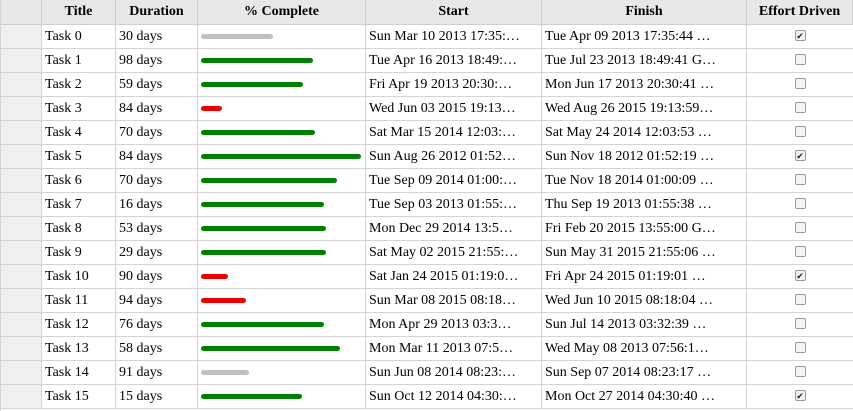  I want to click on header-finish: Finish, so click(644, 12).